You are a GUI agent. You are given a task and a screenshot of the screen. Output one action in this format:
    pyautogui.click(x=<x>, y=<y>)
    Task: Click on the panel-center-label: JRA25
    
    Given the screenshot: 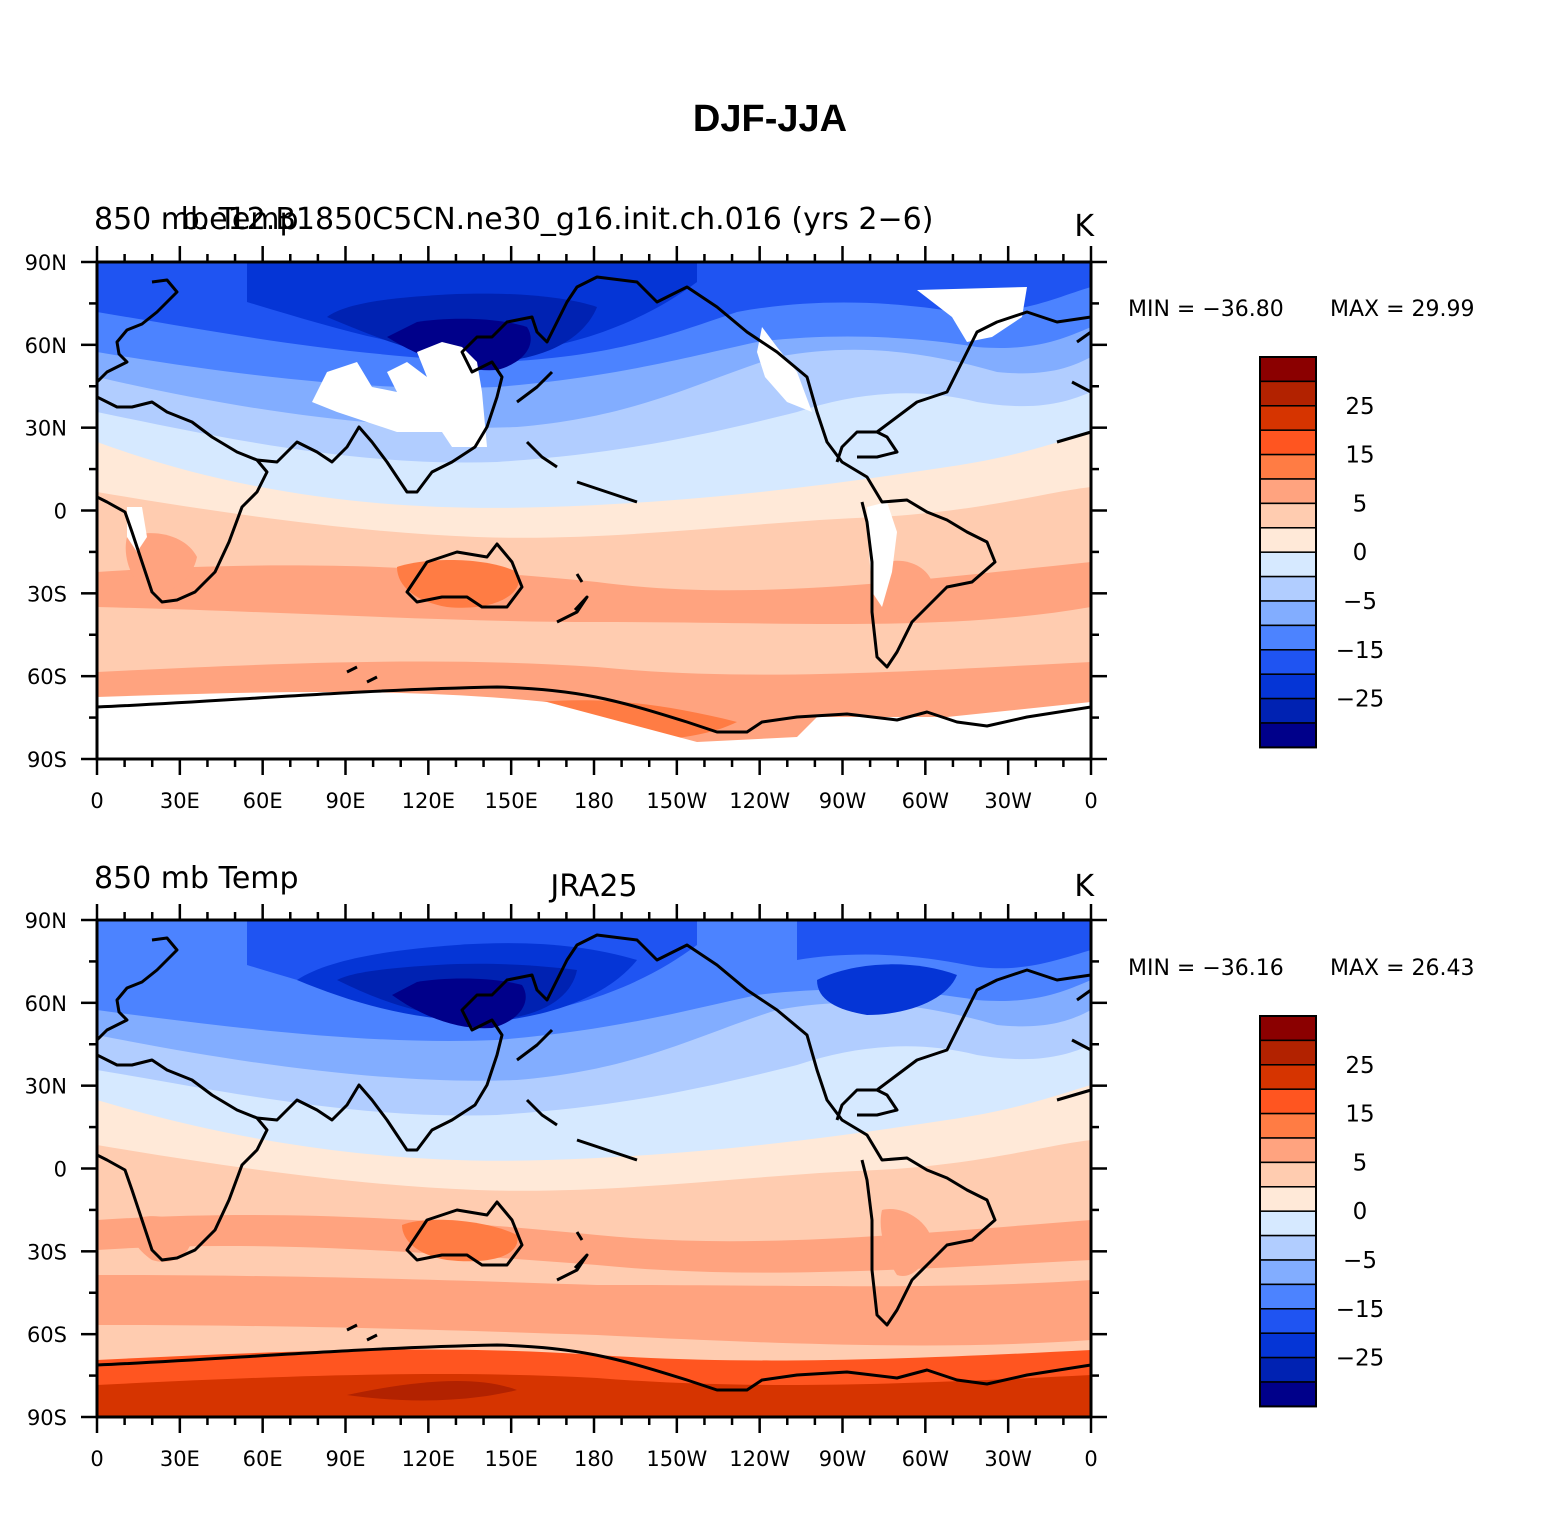 What is the action you would take?
    pyautogui.click(x=592, y=886)
    